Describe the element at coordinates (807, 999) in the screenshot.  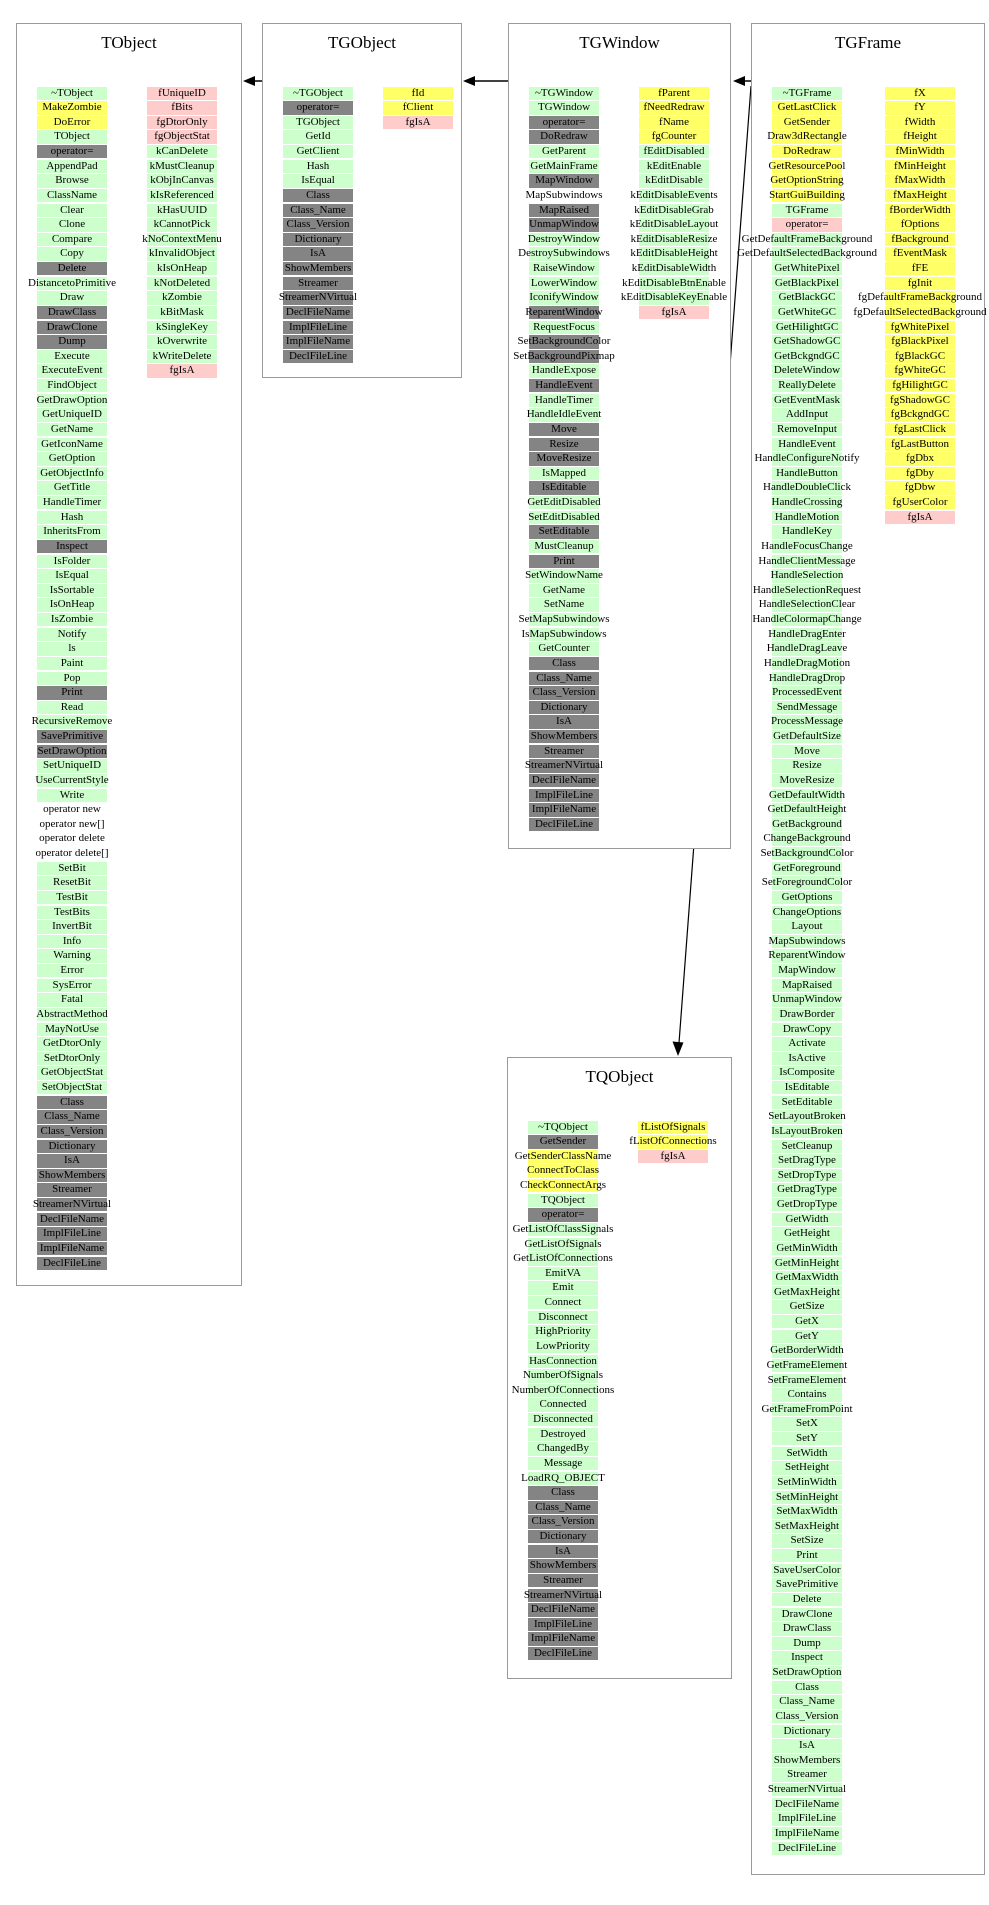
I see `method-label: UnmapWindow` at that location.